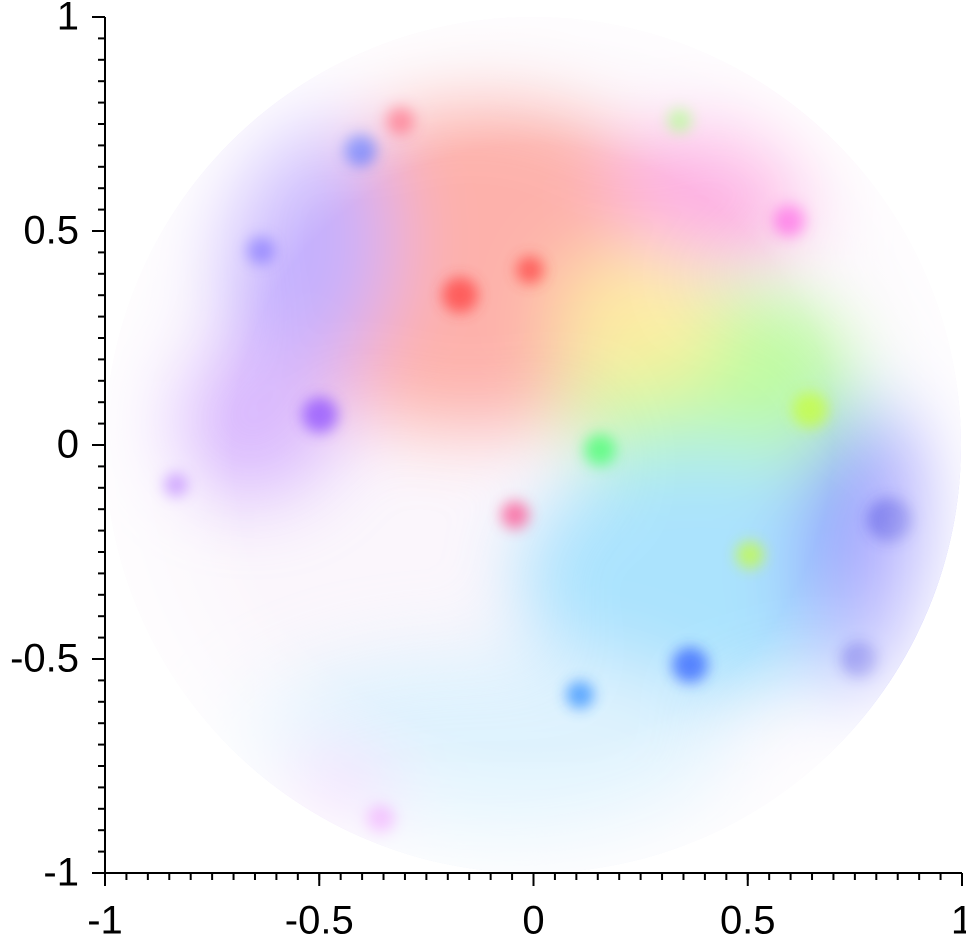 The height and width of the screenshot is (942, 966). Describe the element at coordinates (105, 920) in the screenshot. I see `x-tick-label: -1` at that location.